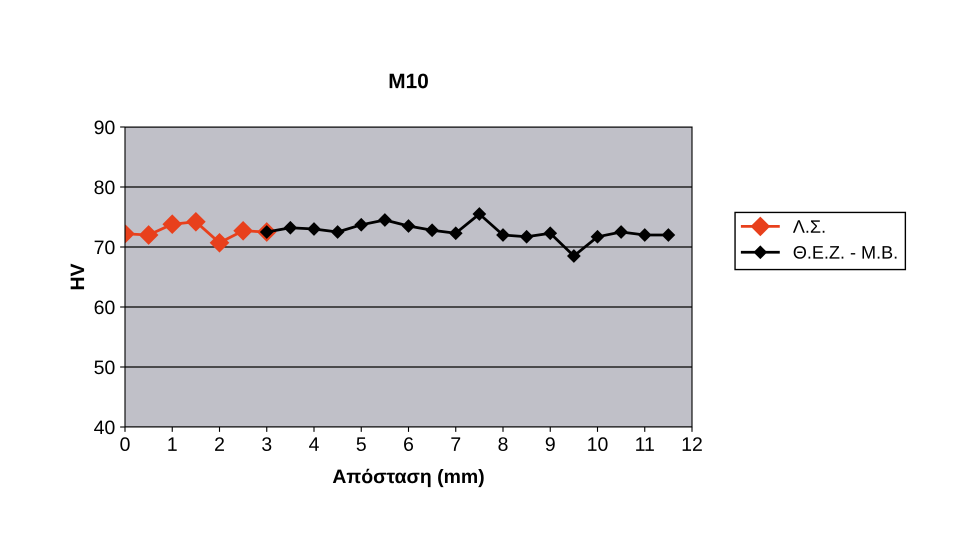  I want to click on legend-label: Λ.Σ., so click(808, 226).